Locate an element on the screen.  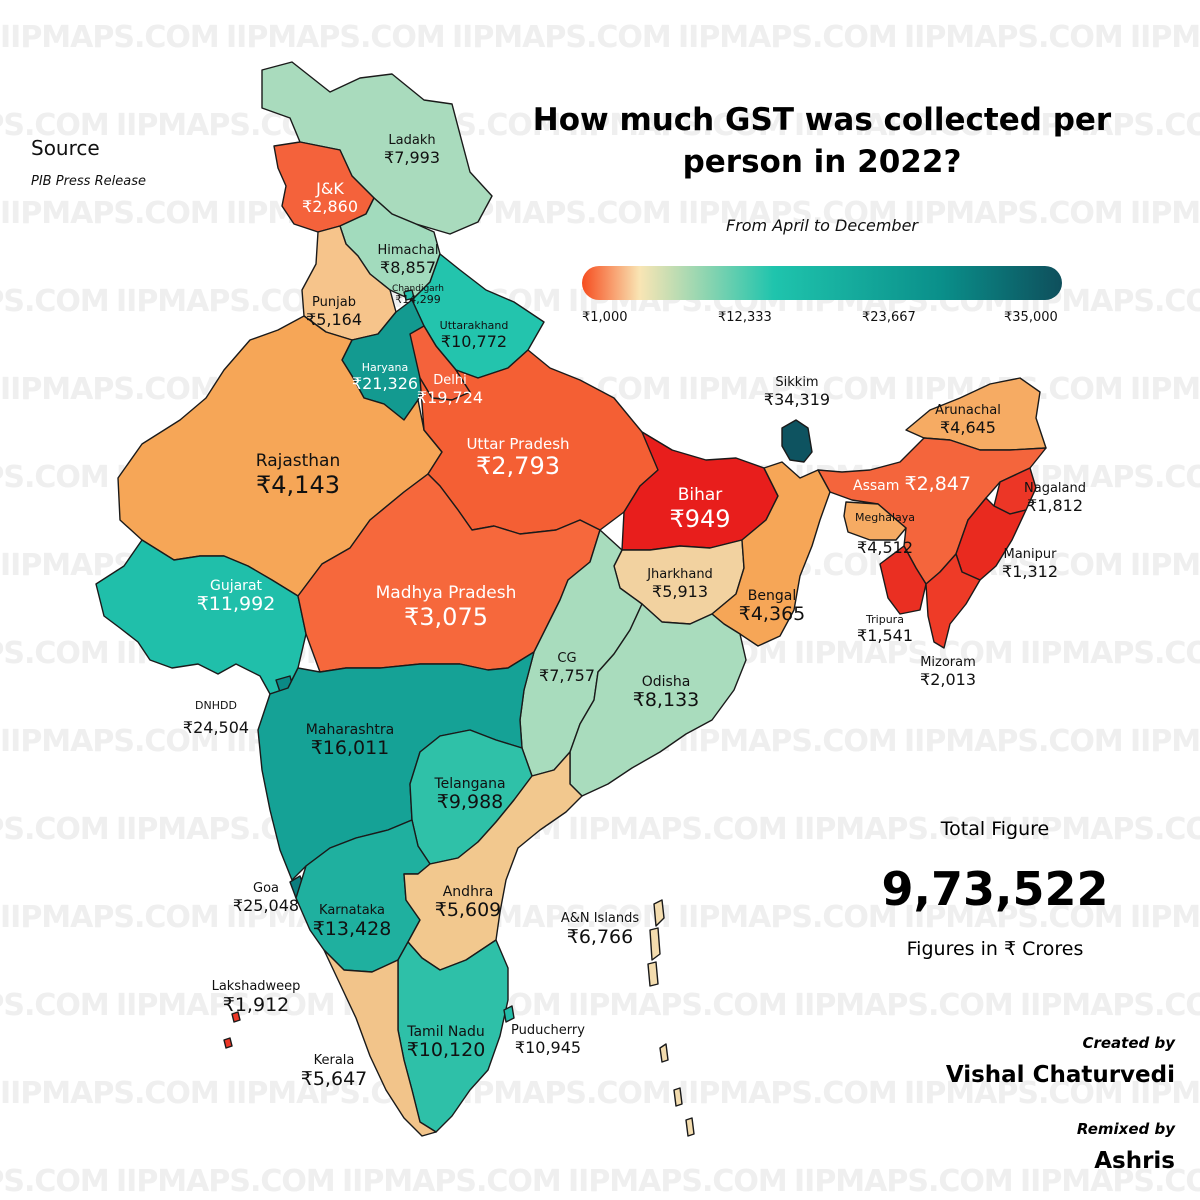
region-label-uttarakhand: Uttarakhand ₹10,772 is located at coordinates (474, 335).